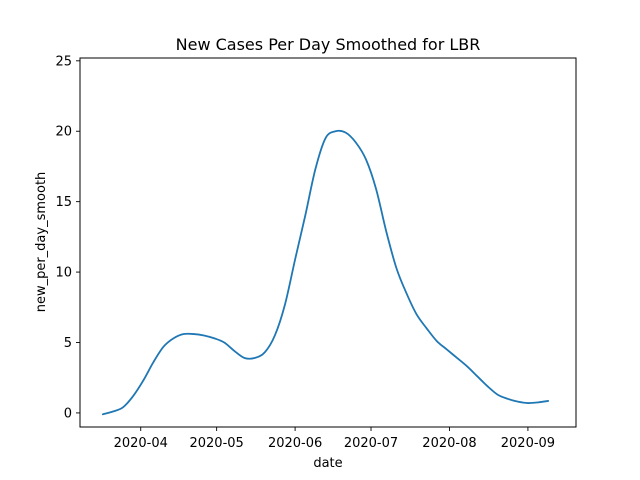  I want to click on x-tick-label: 2020-06, so click(295, 443).